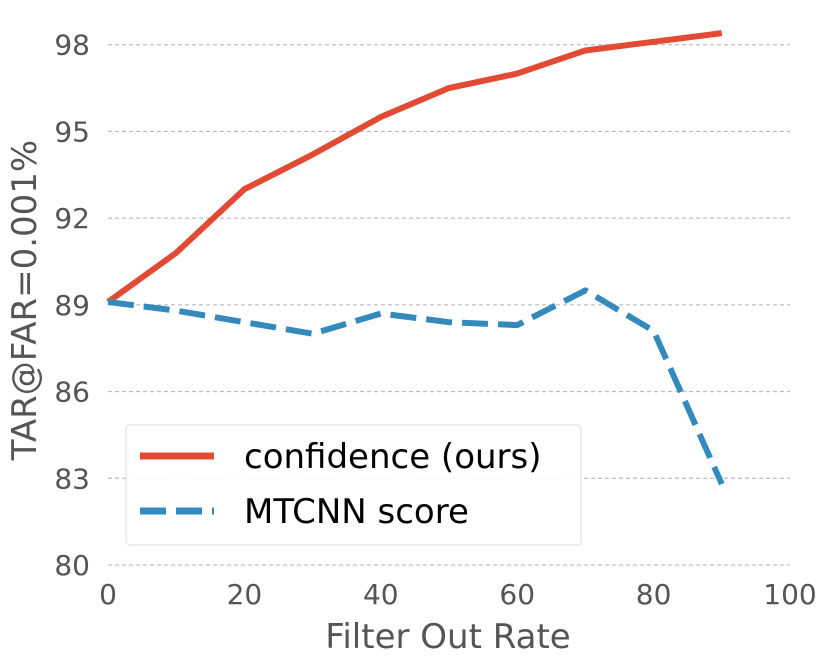 The height and width of the screenshot is (664, 830). I want to click on y-tick-labels: 80 83 86 89 92 95 98, so click(72, 305).